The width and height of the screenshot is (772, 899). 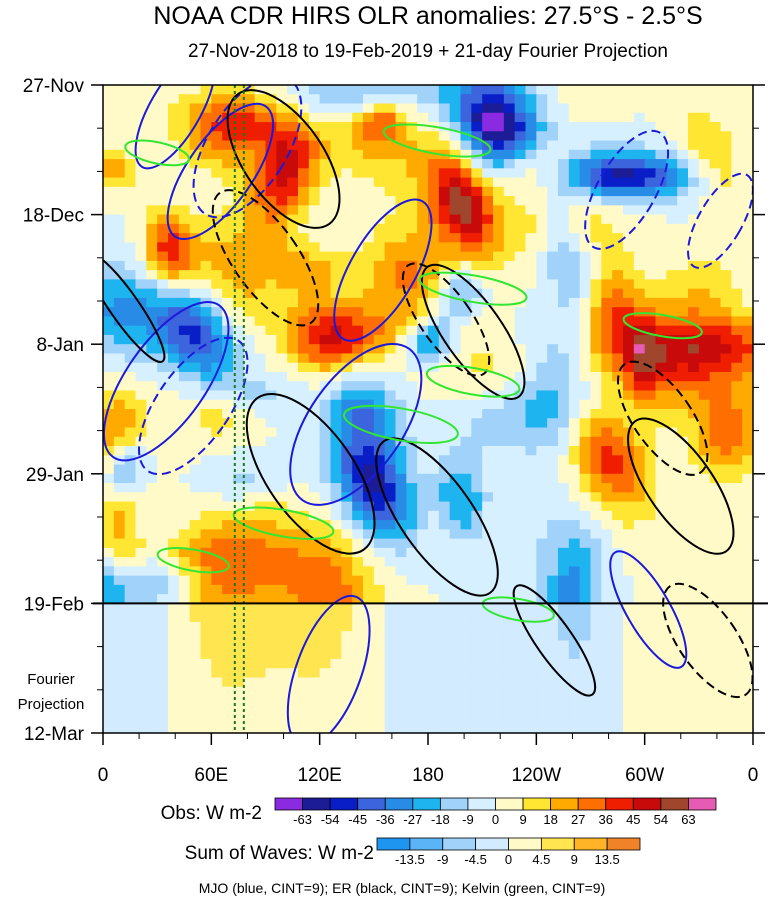 I want to click on x-tick-label: 60E, so click(x=211, y=775).